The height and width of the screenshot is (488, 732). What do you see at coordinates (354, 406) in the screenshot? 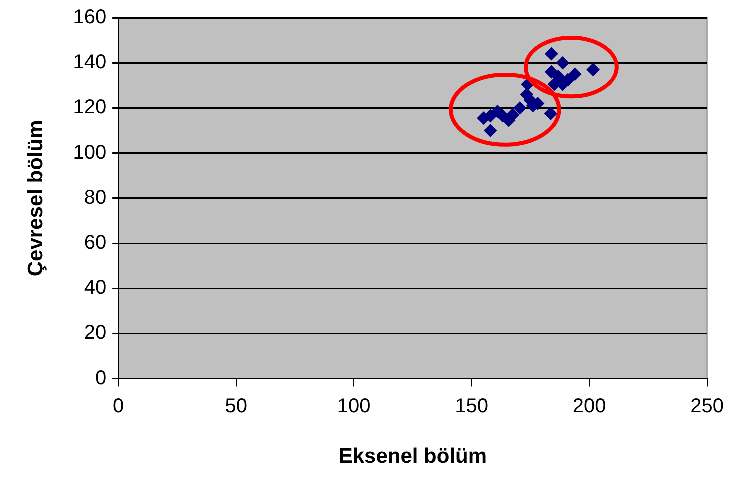
I see `x-tick-label: 100` at bounding box center [354, 406].